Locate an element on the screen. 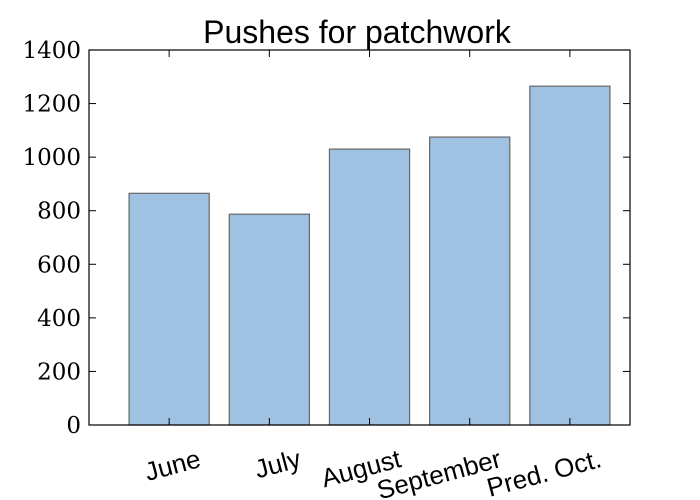  bar-july is located at coordinates (269, 319).